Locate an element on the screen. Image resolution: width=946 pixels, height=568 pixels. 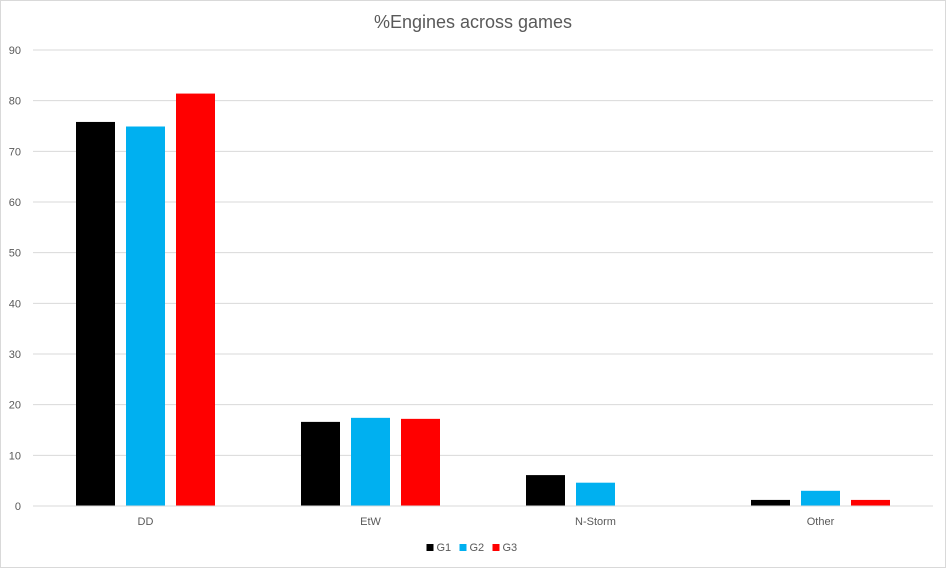
legend-swatch-g2 is located at coordinates (463, 547).